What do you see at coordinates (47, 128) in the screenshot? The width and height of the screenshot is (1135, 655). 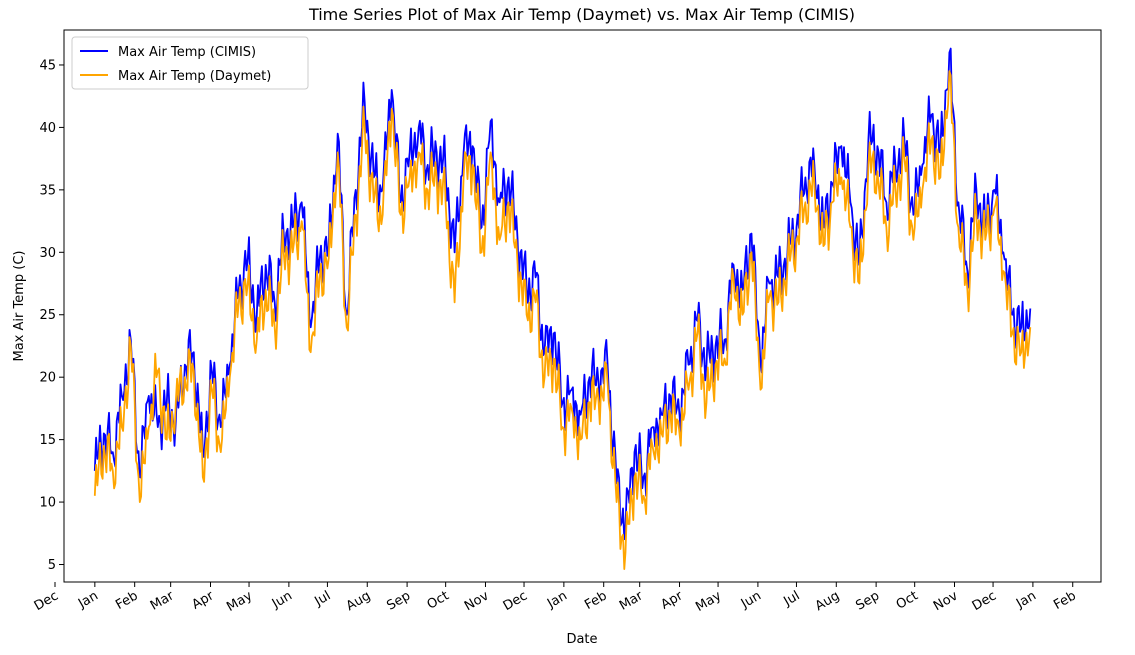 I see `y-tick-label: 40` at bounding box center [47, 128].